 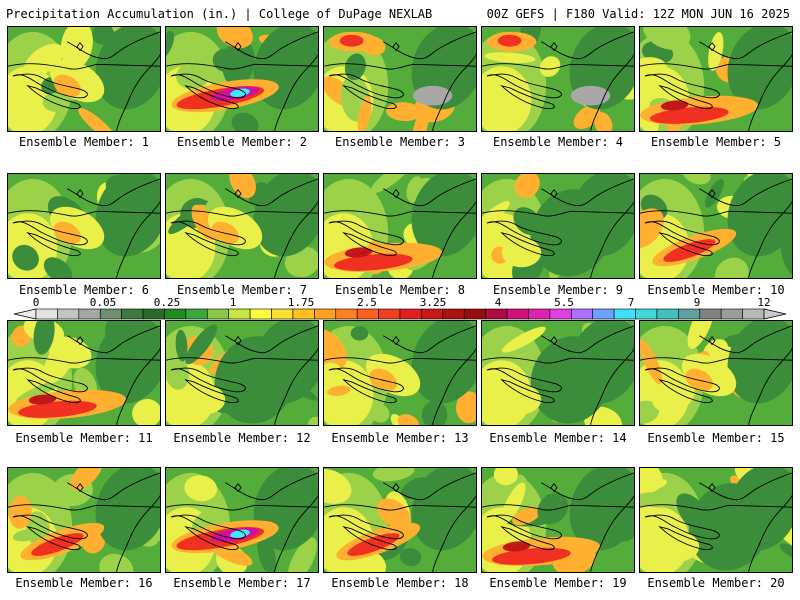 I want to click on colorbar-tick-label: 2.5, so click(x=367, y=302).